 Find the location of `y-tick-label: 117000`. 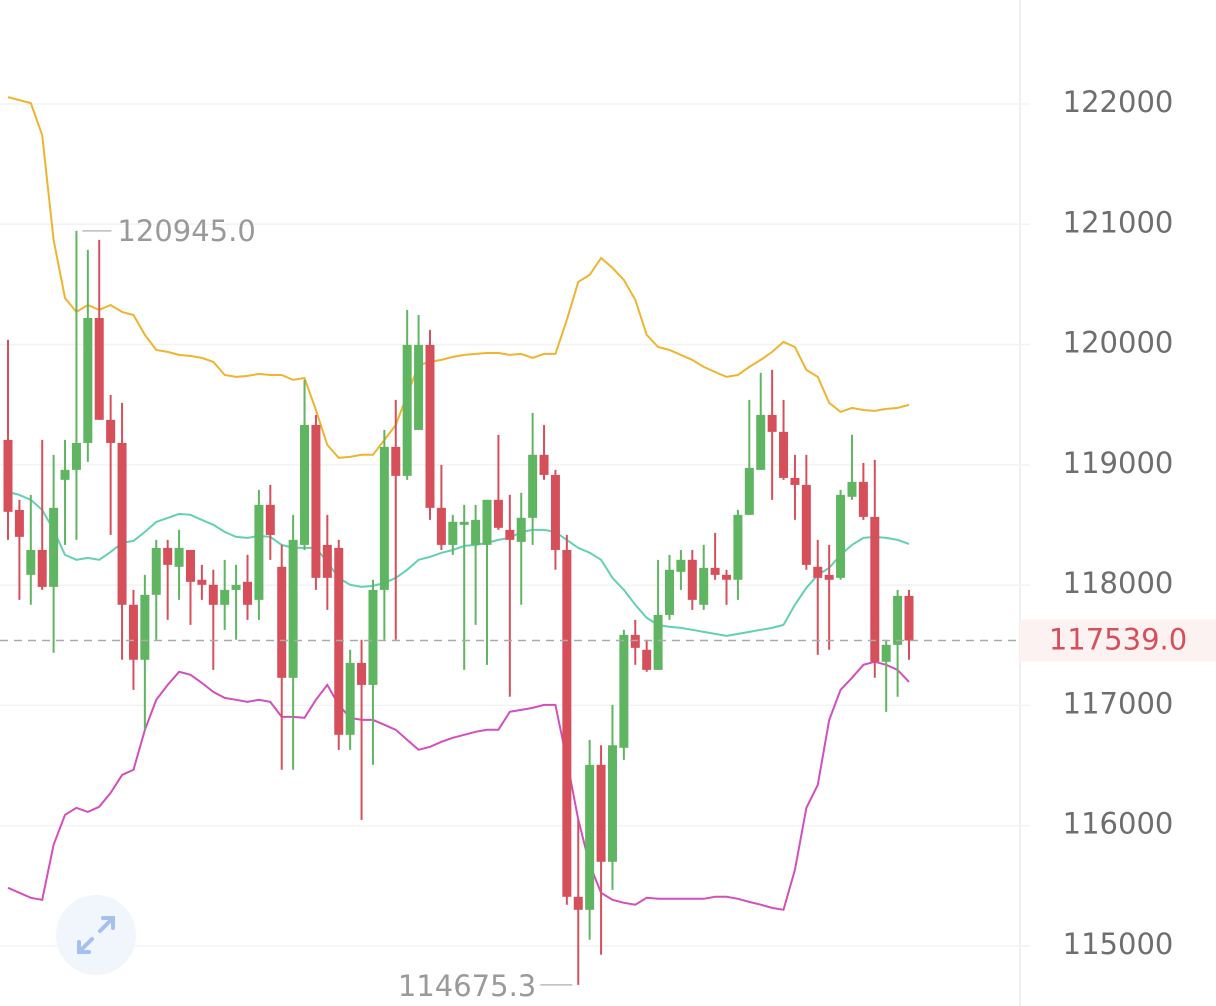

y-tick-label: 117000 is located at coordinates (1118, 703).